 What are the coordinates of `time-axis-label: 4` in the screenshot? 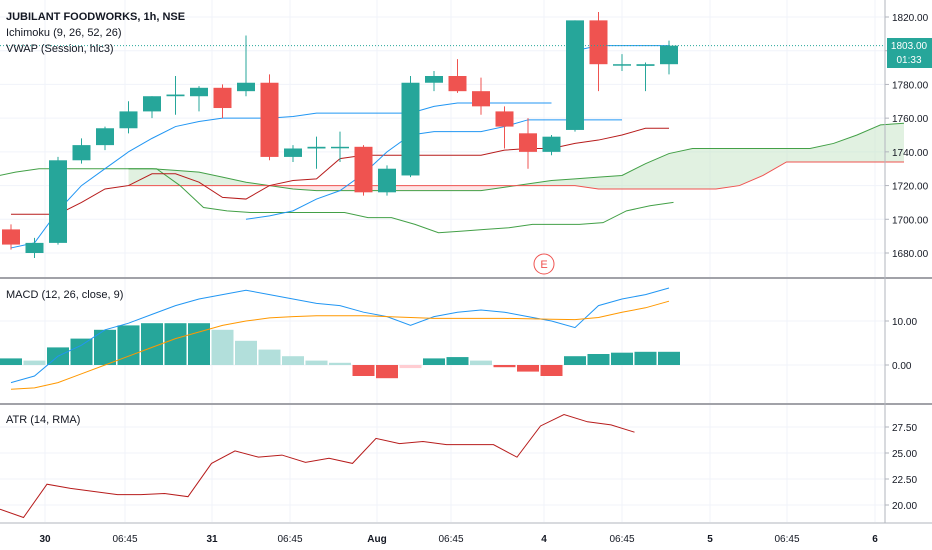 It's located at (544, 539).